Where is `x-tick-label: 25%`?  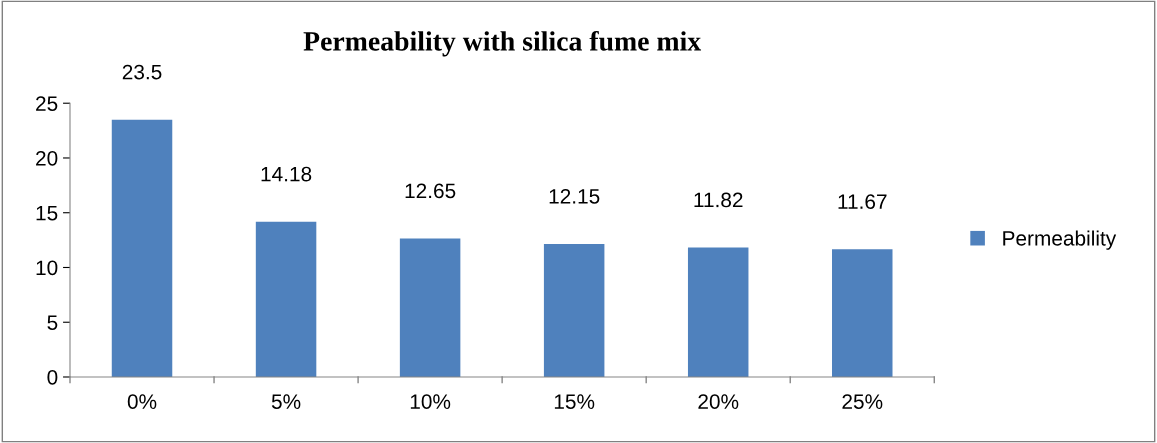
x-tick-label: 25% is located at coordinates (862, 401).